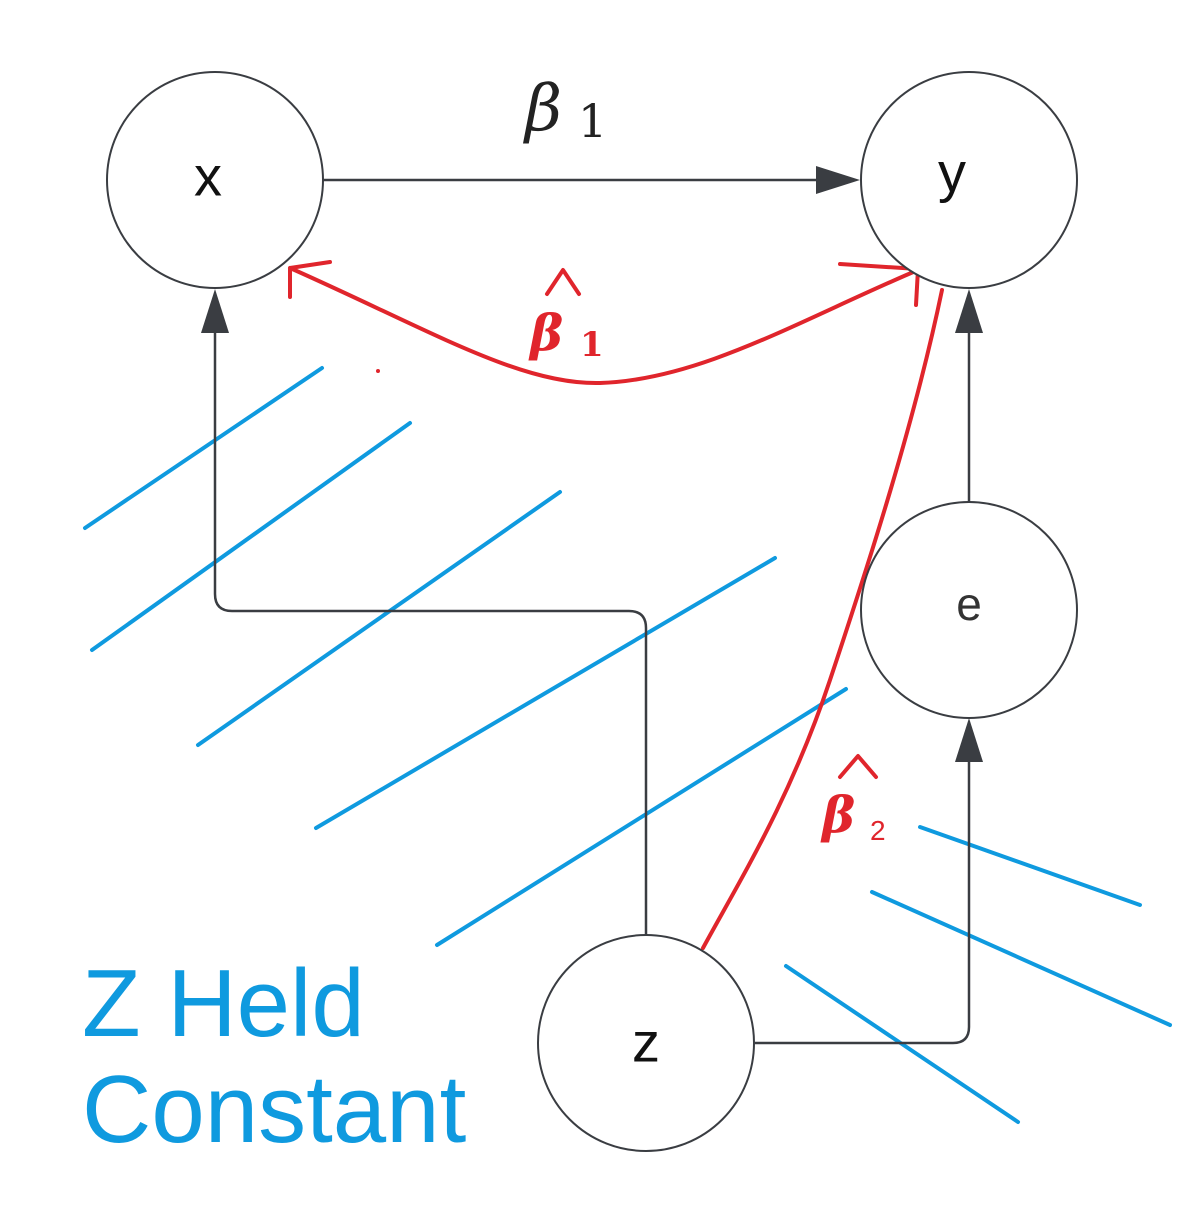 This screenshot has height=1208, width=1180. I want to click on node-z-label: z, so click(646, 1042).